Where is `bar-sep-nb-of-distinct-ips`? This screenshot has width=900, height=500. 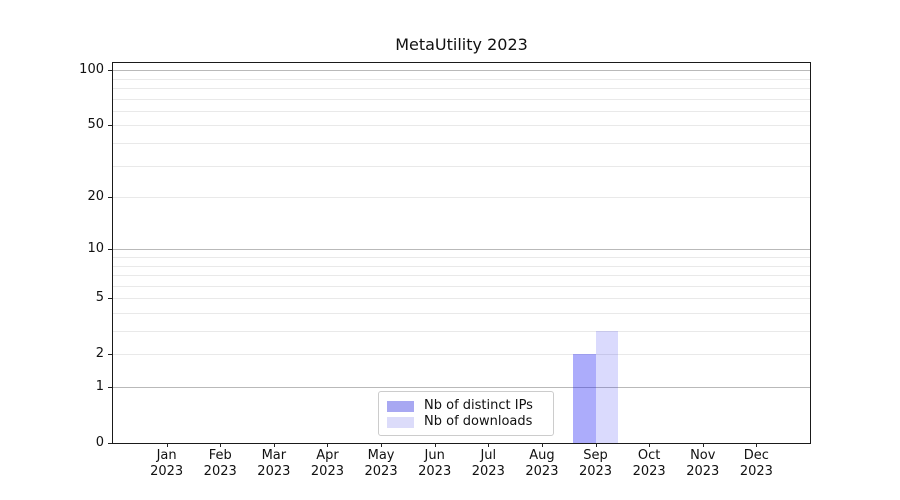
bar-sep-nb-of-distinct-ips is located at coordinates (584, 398).